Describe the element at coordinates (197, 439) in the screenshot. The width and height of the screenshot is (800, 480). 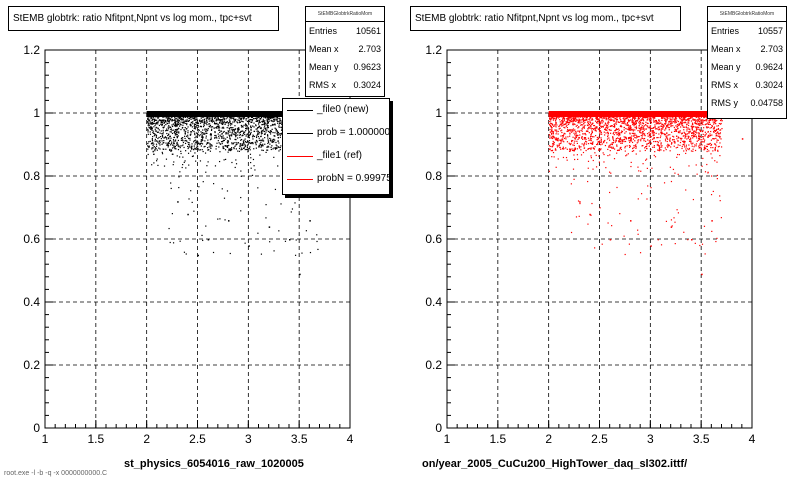
I see `x-tick-label: 2.5` at that location.